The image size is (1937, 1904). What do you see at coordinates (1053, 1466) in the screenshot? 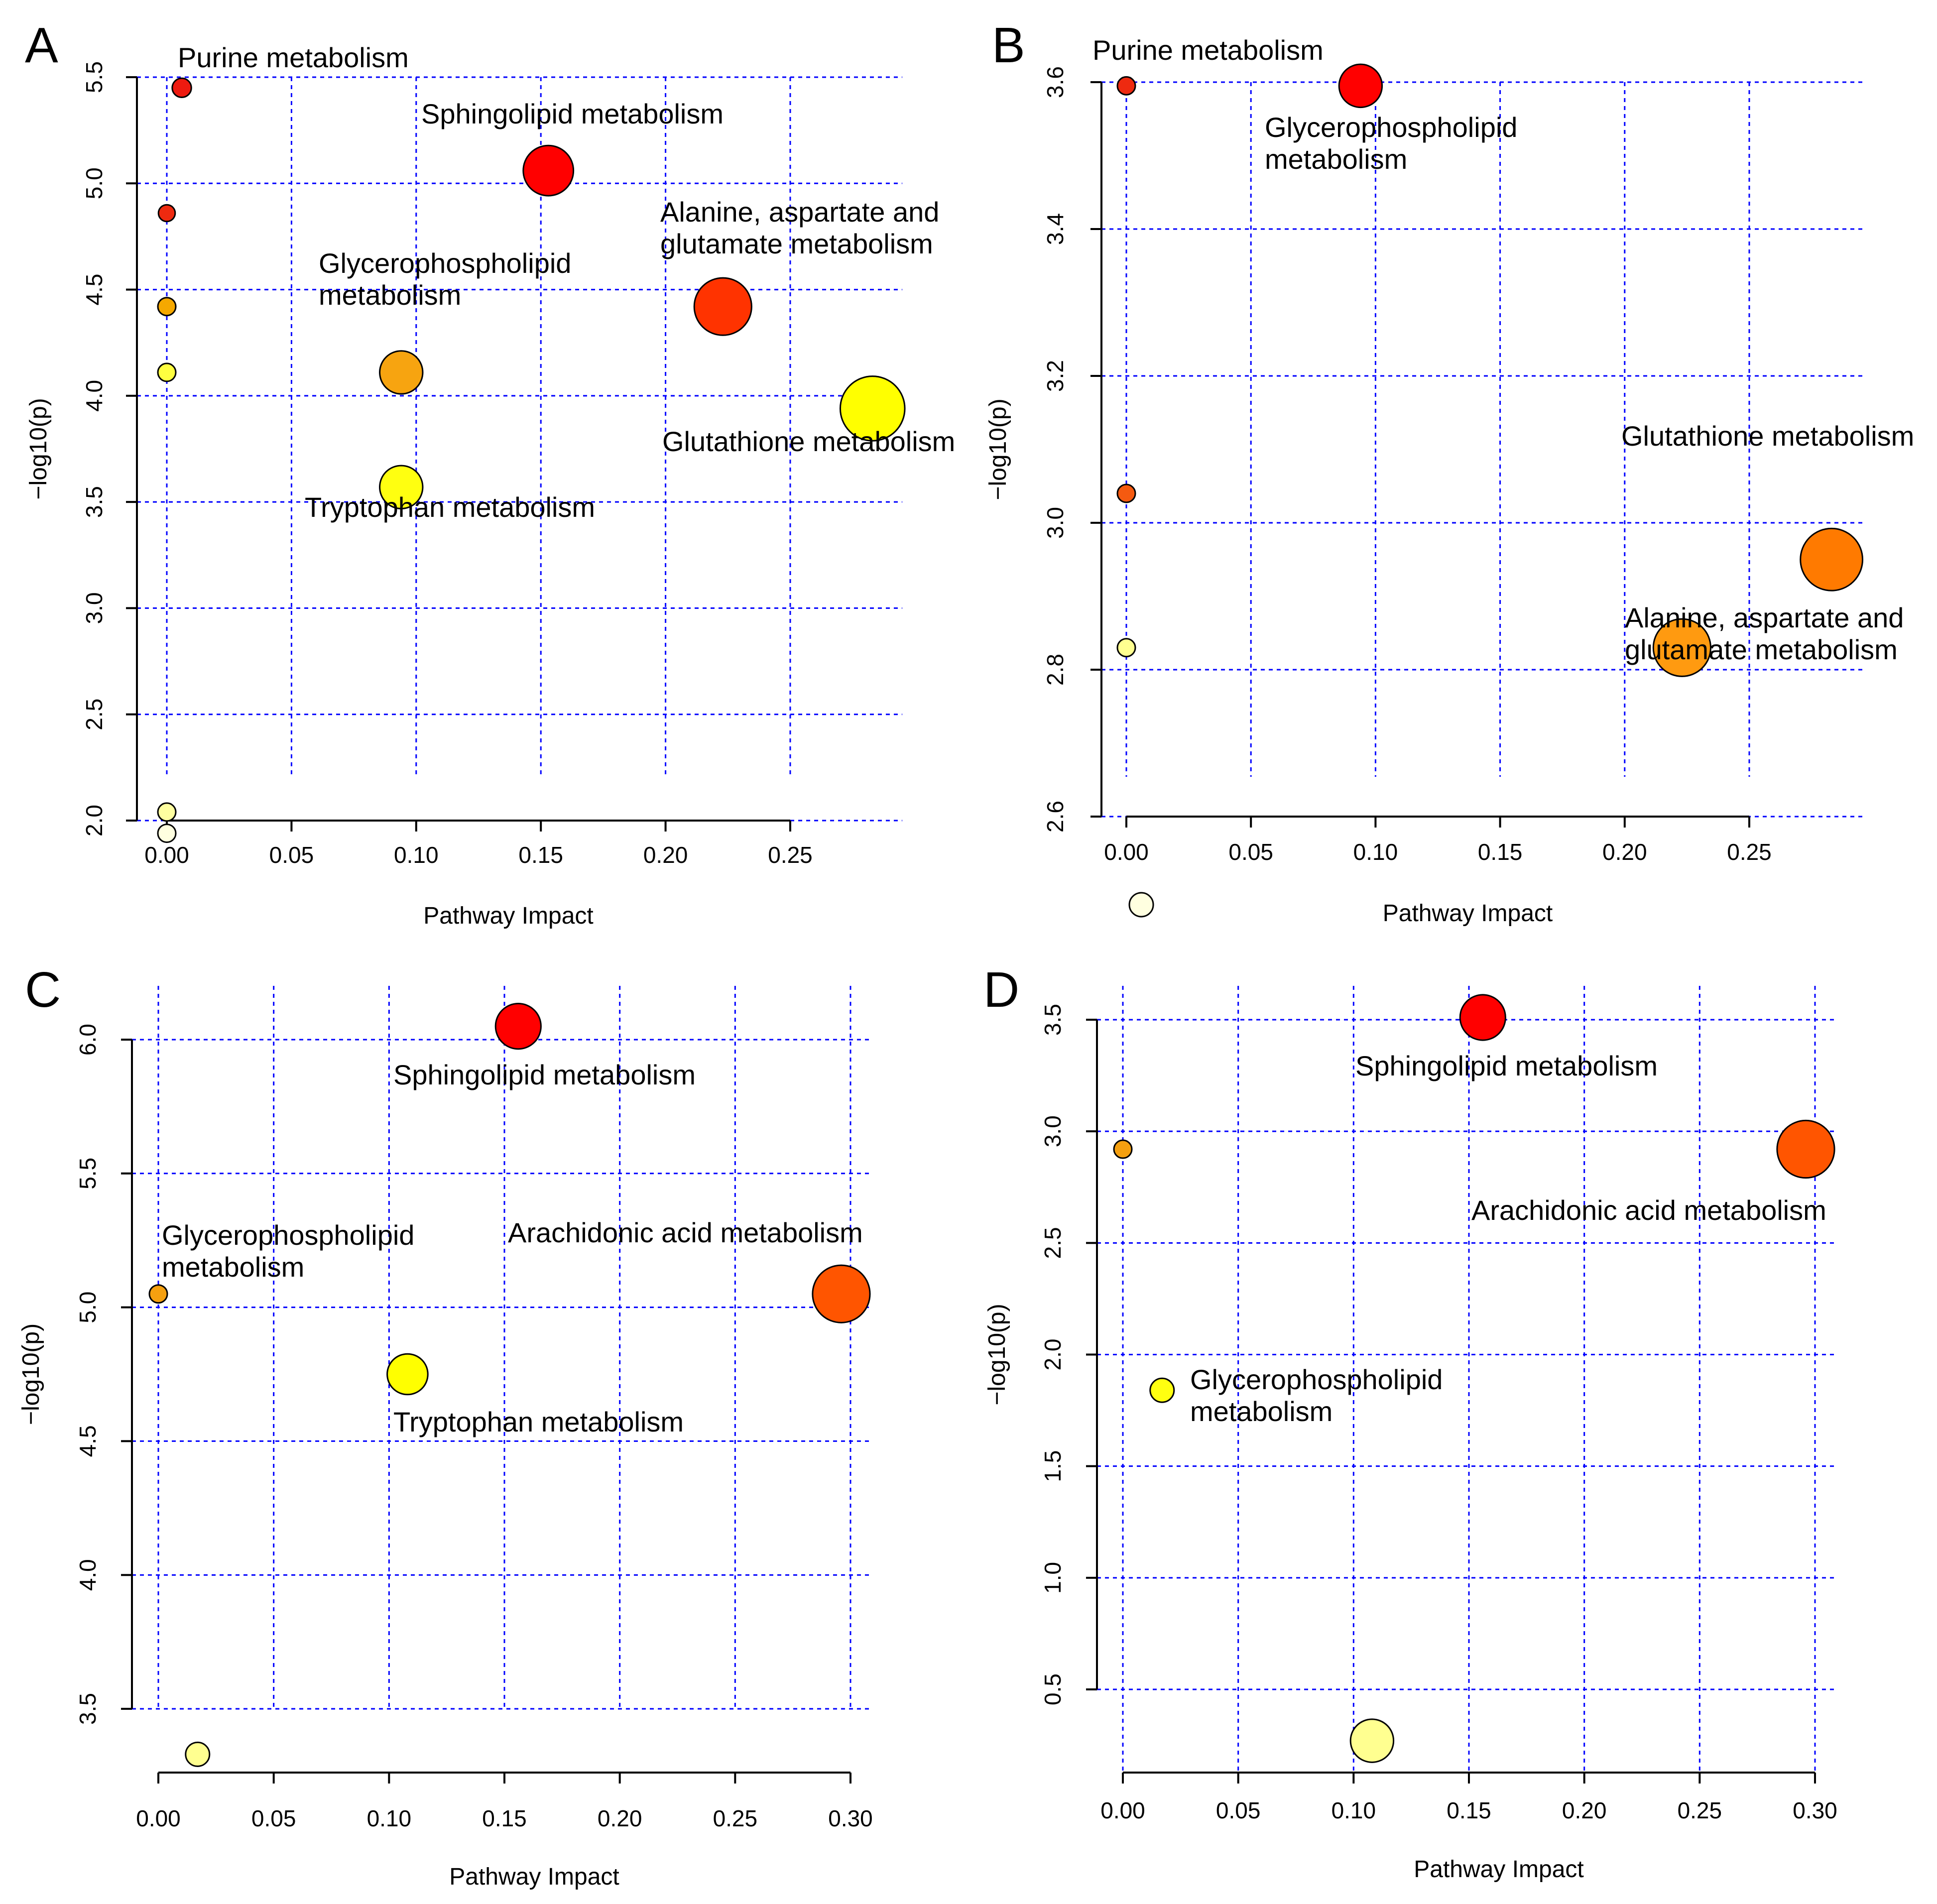
I see `y-tick-label: 1.5` at bounding box center [1053, 1466].